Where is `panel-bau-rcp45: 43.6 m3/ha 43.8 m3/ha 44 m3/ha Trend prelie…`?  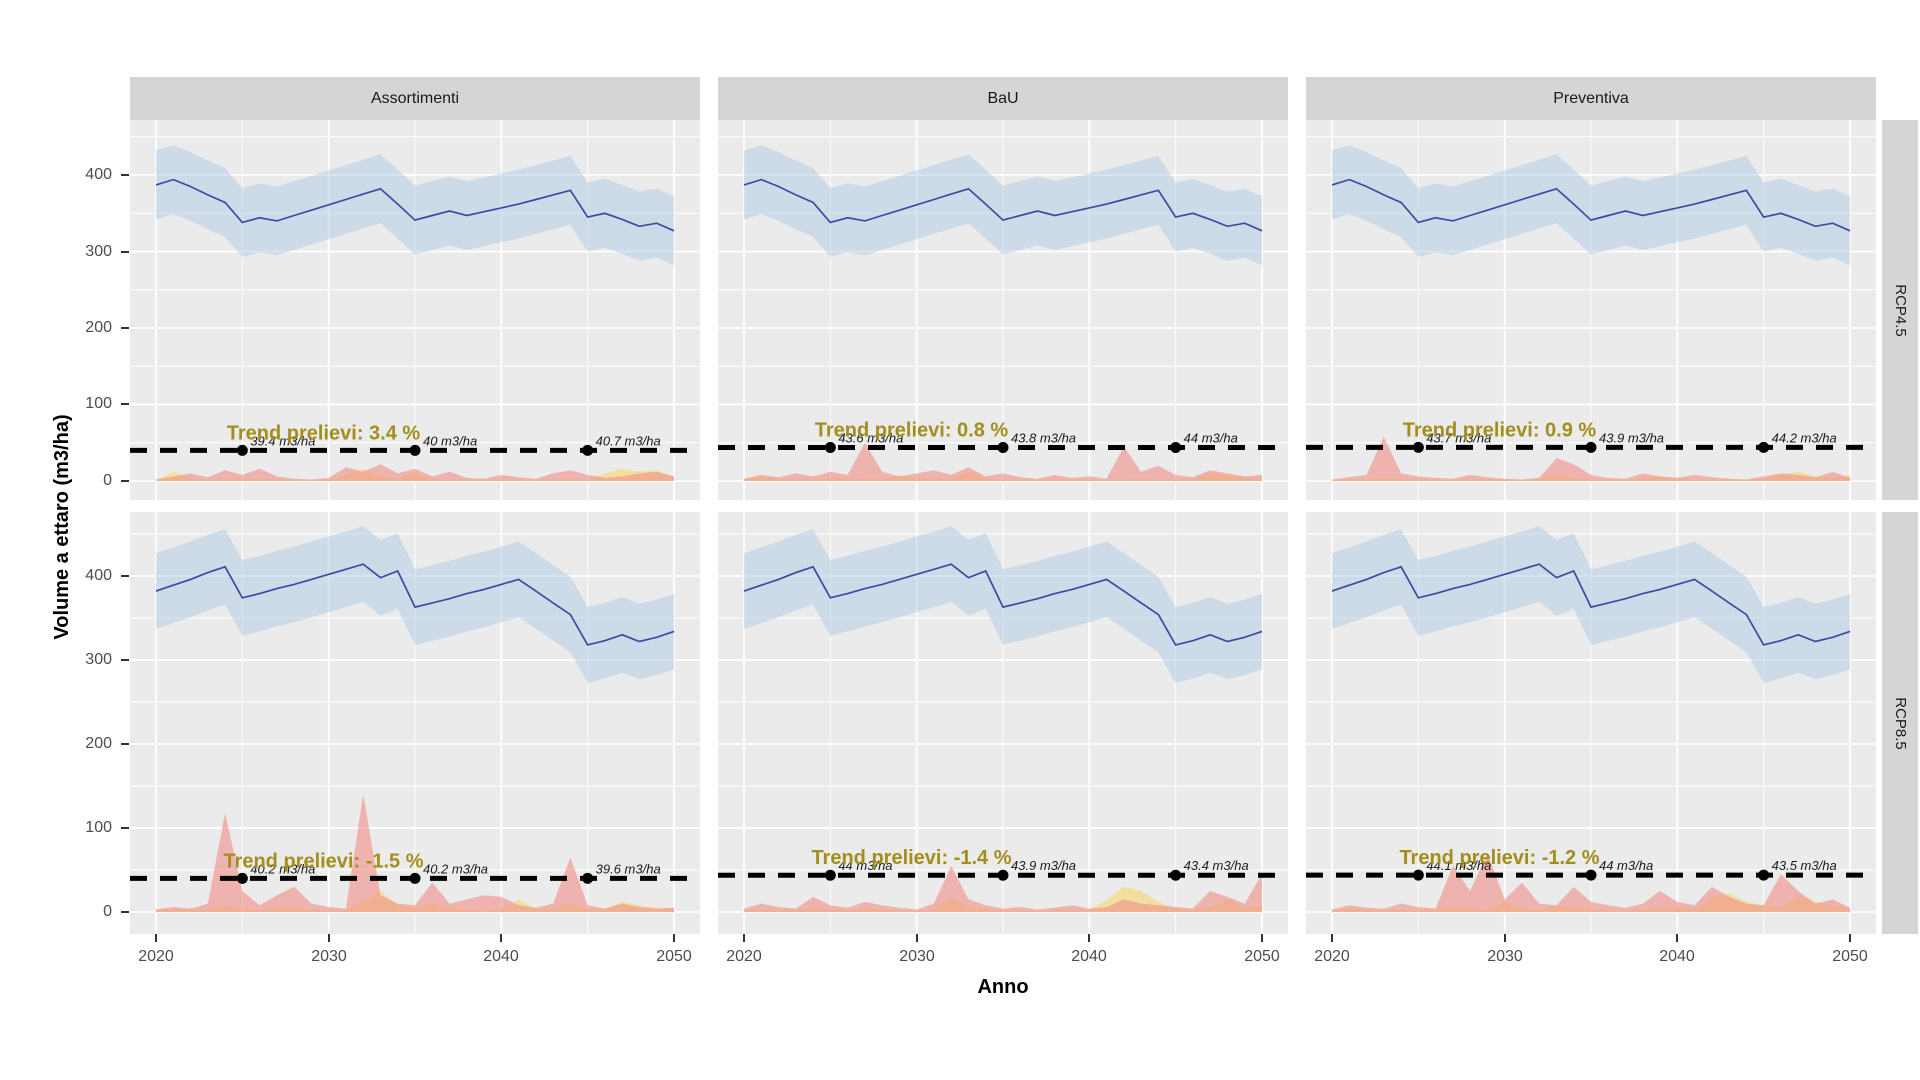
panel-bau-rcp45: 43.6 m3/ha 43.8 m3/ha 44 m3/ha Trend prelie… is located at coordinates (1003, 310).